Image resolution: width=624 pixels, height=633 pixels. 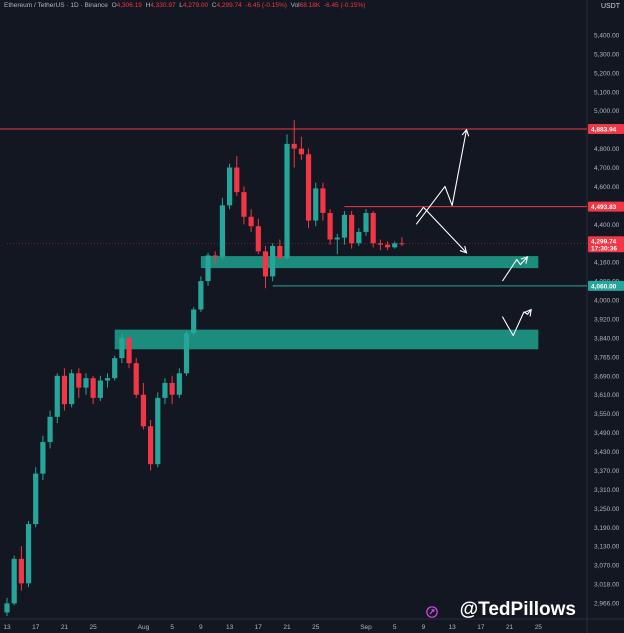 I want to click on y-tick-label: 3,130.00, so click(x=607, y=547).